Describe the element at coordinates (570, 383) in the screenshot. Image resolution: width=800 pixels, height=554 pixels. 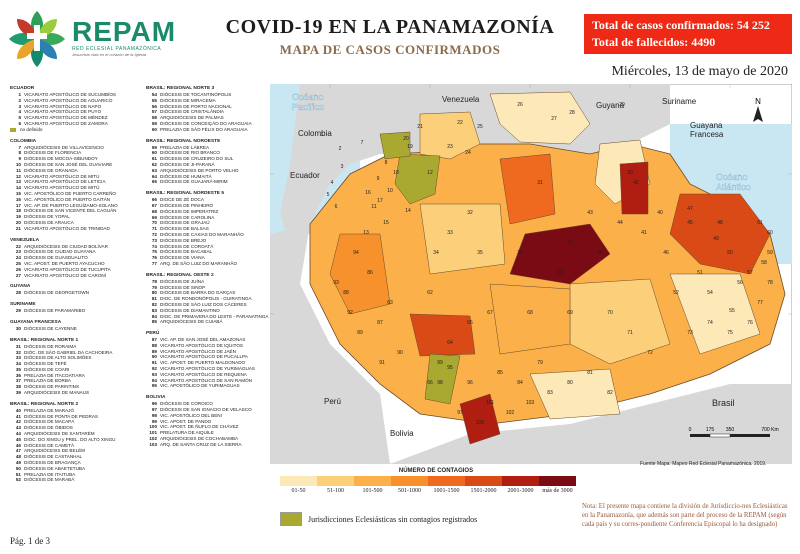
I see `region-number: 80` at that location.